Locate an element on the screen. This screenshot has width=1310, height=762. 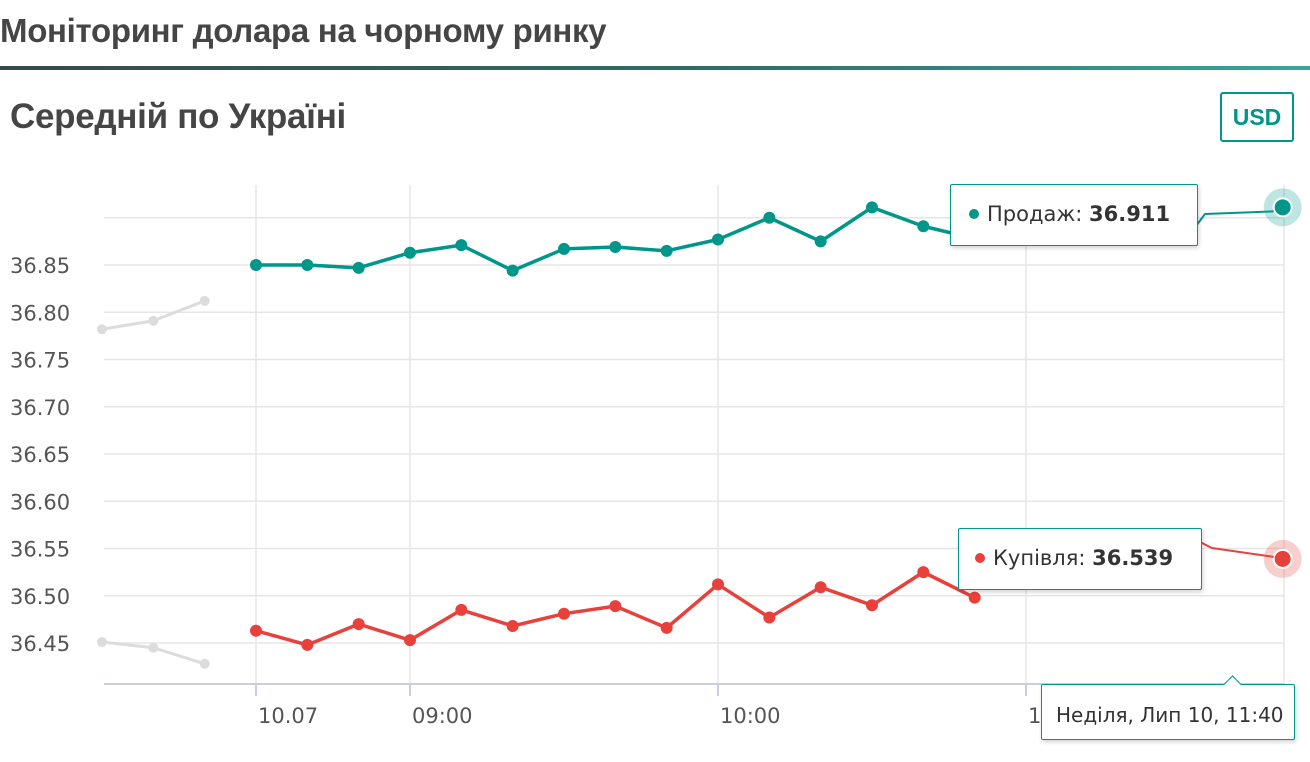
tooltip-sell: Продаж: 36.911 is located at coordinates (1074, 215).